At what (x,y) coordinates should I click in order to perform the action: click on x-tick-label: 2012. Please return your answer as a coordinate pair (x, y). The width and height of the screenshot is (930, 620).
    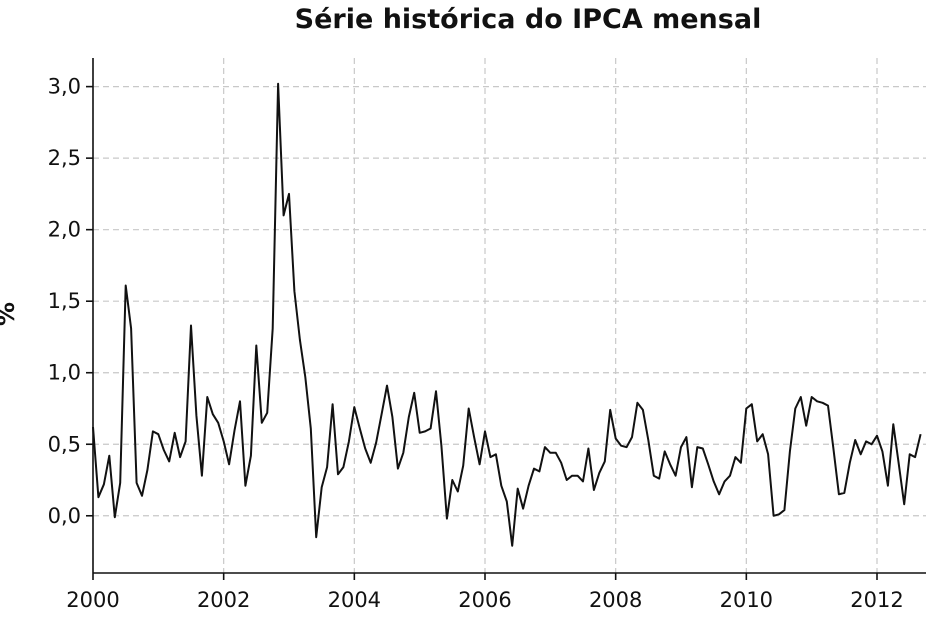
    Looking at the image, I should click on (876, 600).